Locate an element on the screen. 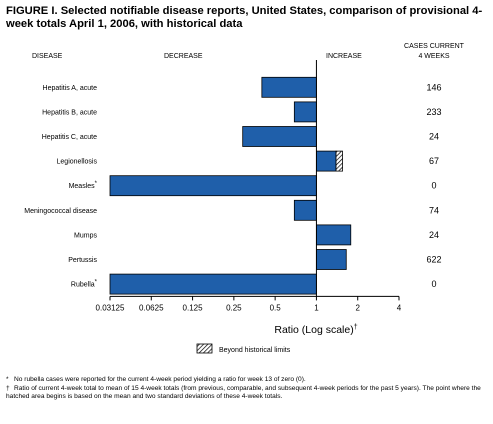 The image size is (493, 424). header-cases-line1: CASES CURRENT is located at coordinates (434, 46).